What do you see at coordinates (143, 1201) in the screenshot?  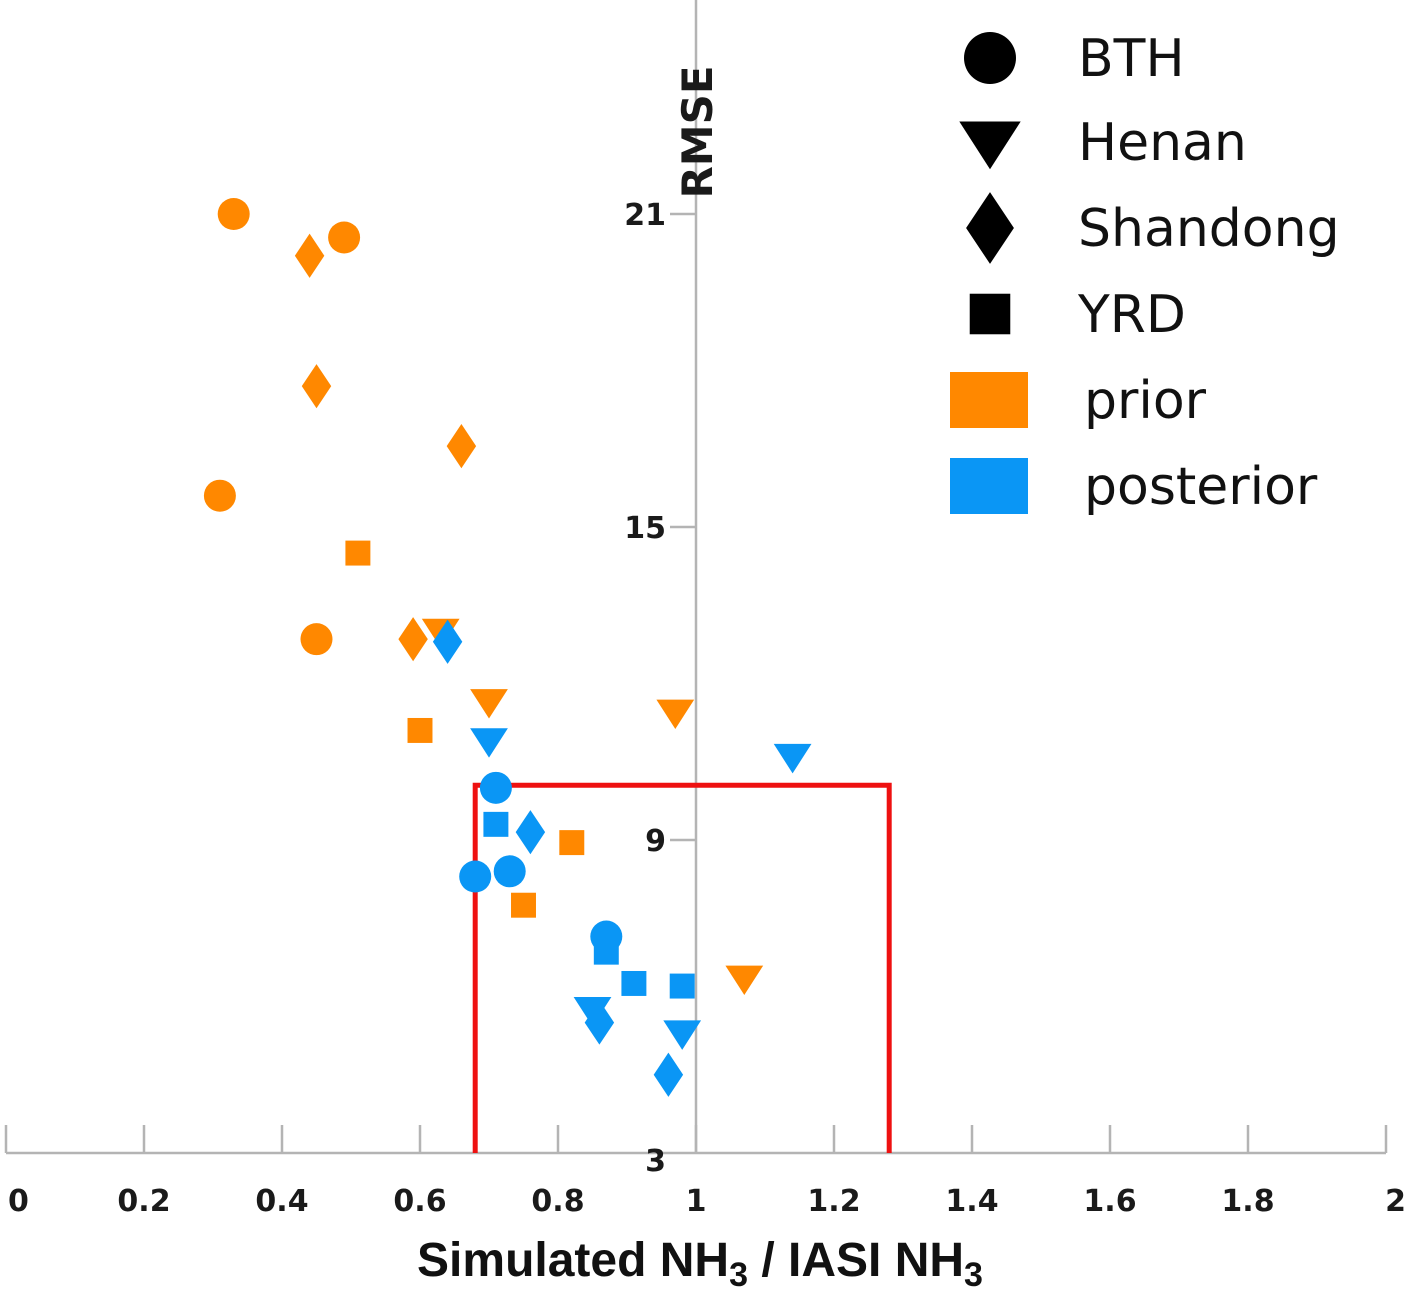 I see `x-tick-label-1: 0.2` at bounding box center [143, 1201].